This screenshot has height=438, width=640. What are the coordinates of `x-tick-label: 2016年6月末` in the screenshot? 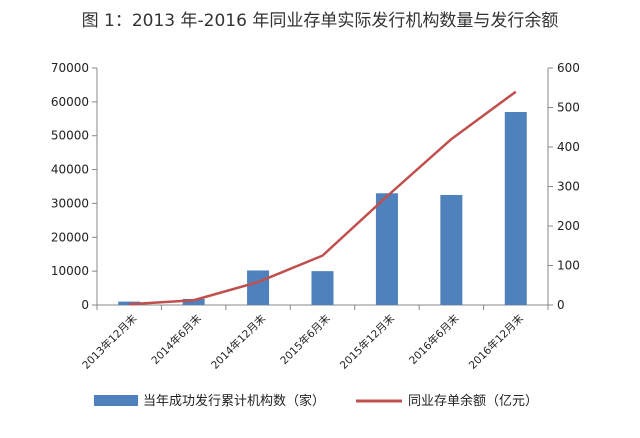 It's located at (433, 339).